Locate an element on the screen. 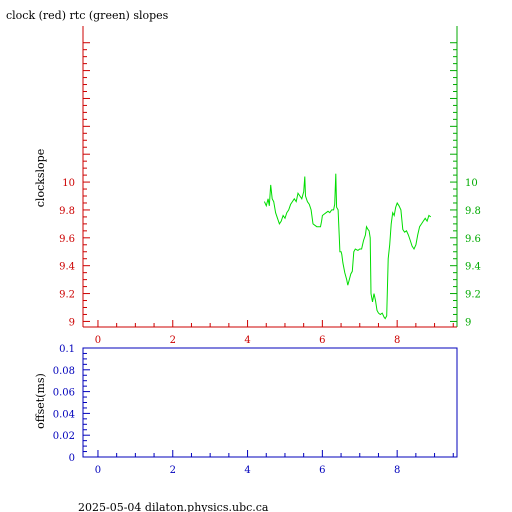  top-left-y-tick-label: 9.8 is located at coordinates (67, 211).